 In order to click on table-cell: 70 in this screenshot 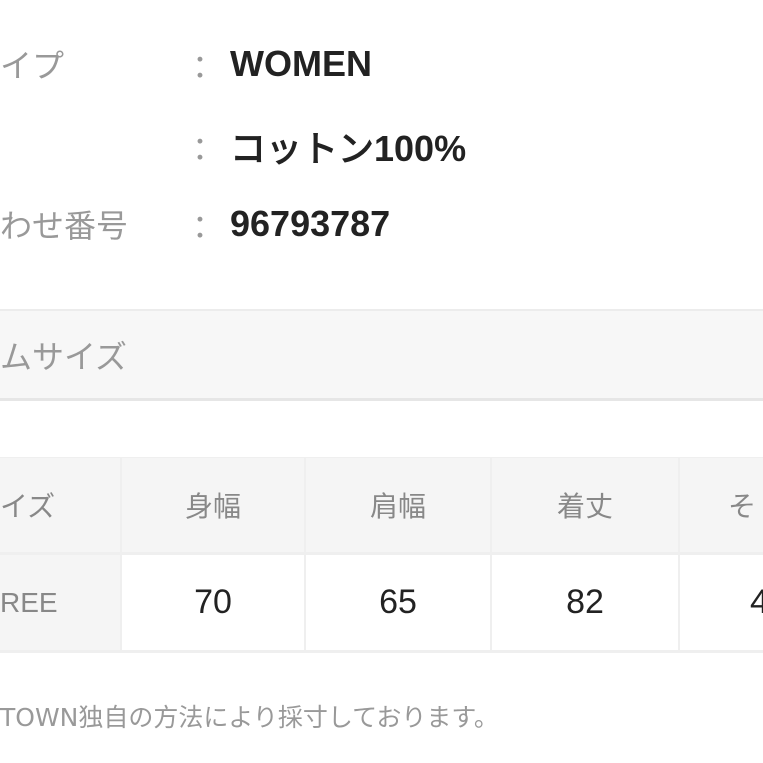, I will do `click(213, 602)`.